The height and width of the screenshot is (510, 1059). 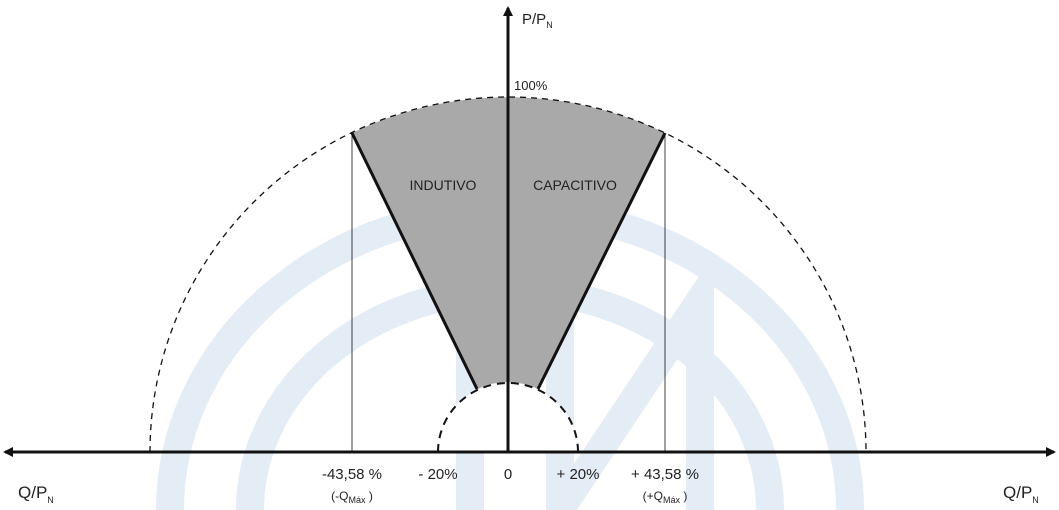 What do you see at coordinates (443, 185) in the screenshot?
I see `region-label: INDUTIVO` at bounding box center [443, 185].